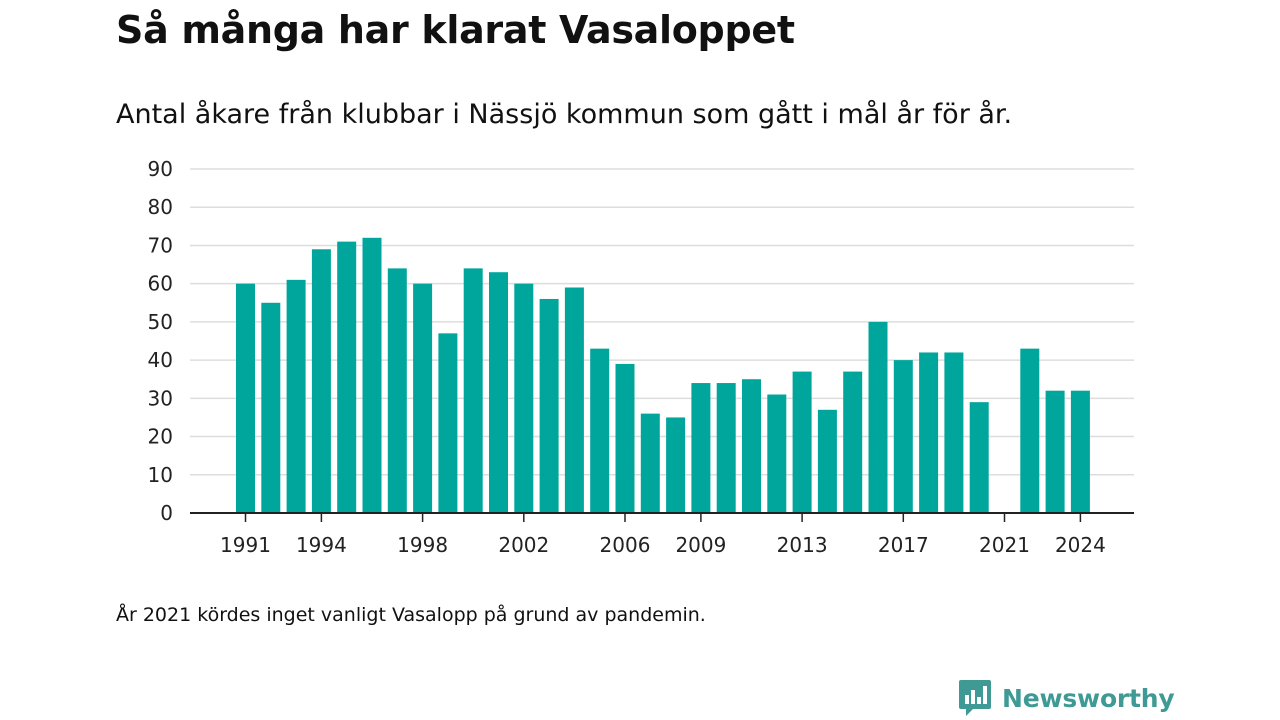 This screenshot has width=1280, height=720. Describe the element at coordinates (160, 169) in the screenshot. I see `y-tick-label: 90` at that location.